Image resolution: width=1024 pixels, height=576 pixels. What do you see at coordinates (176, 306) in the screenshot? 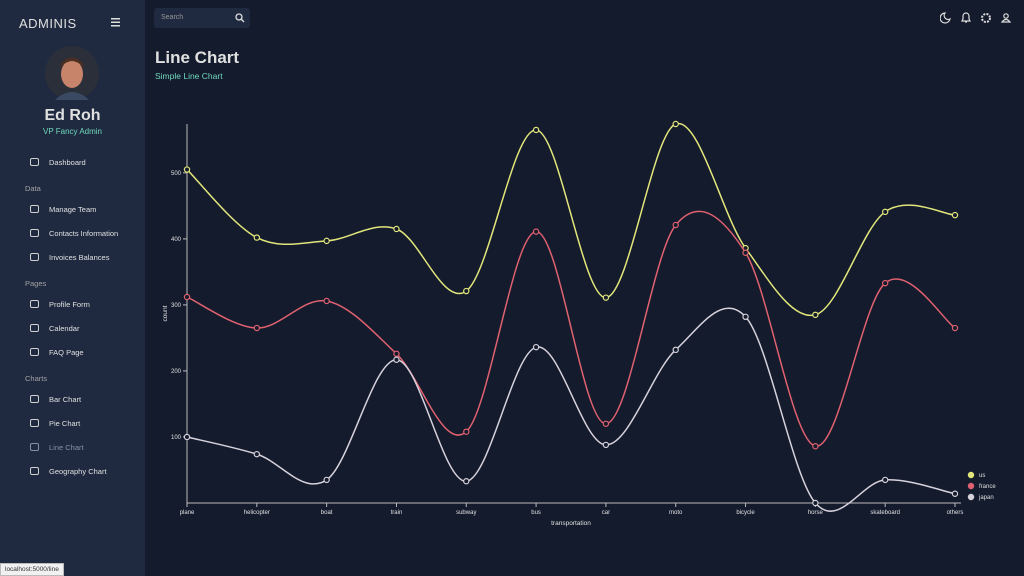
I see `y-tick-label: 300` at bounding box center [176, 306].